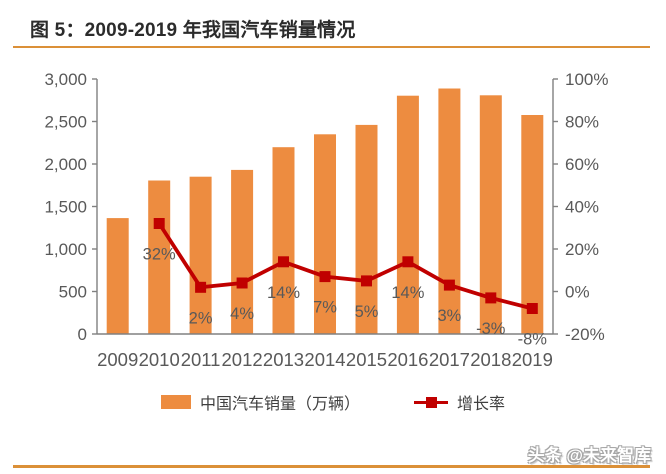 Image resolution: width=666 pixels, height=474 pixels. I want to click on growth-point-label-2014: 7%, so click(325, 308).